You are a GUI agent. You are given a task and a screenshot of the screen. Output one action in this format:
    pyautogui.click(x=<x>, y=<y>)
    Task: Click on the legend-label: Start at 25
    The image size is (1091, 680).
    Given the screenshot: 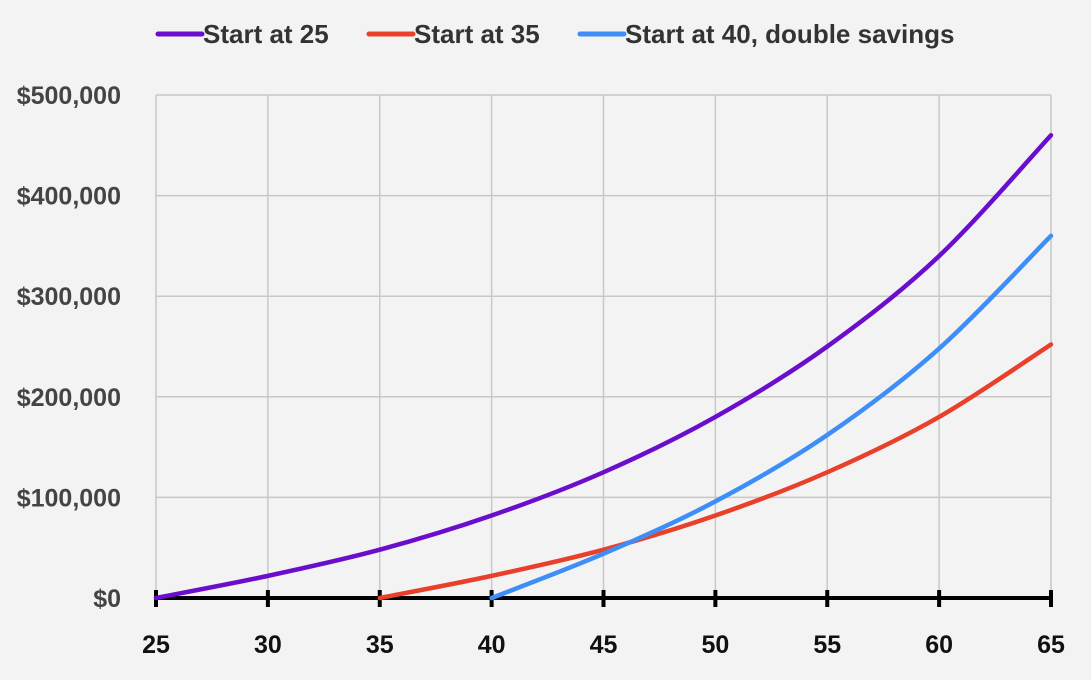 What is the action you would take?
    pyautogui.click(x=266, y=34)
    